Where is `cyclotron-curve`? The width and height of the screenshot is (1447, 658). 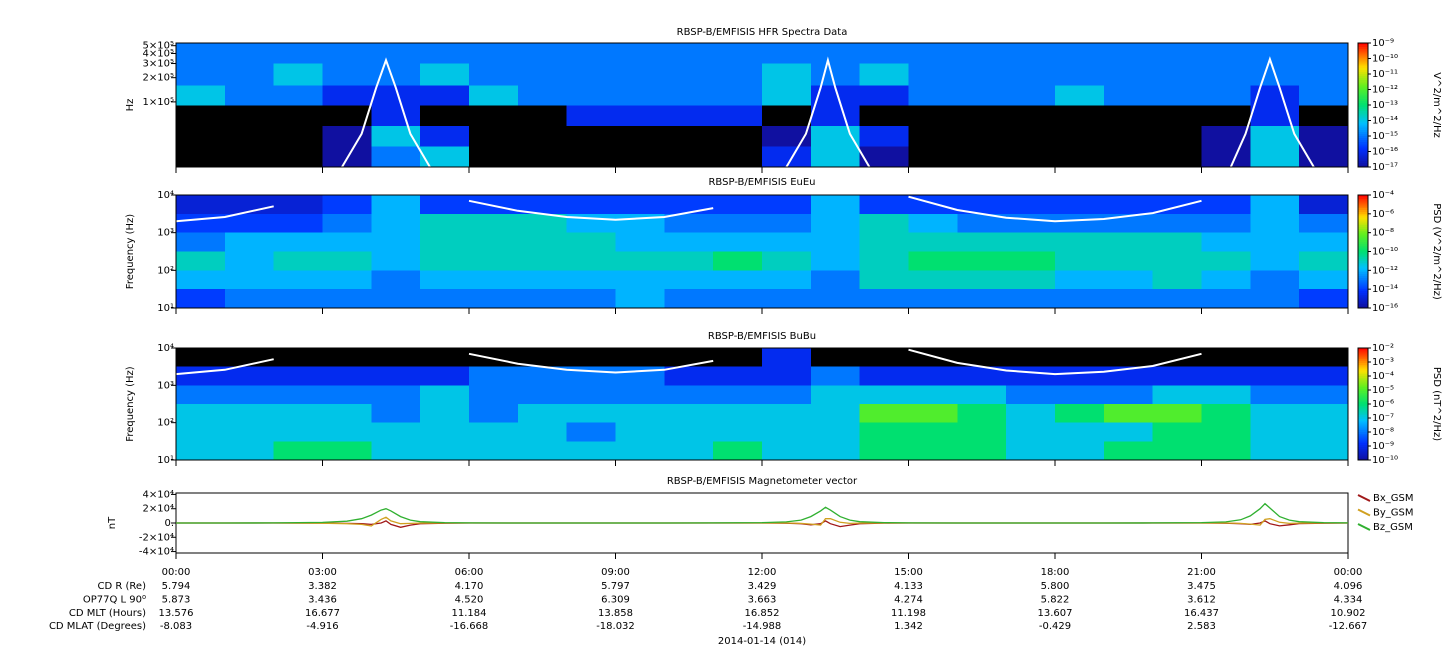
cyclotron-curve is located at coordinates (828, 111).